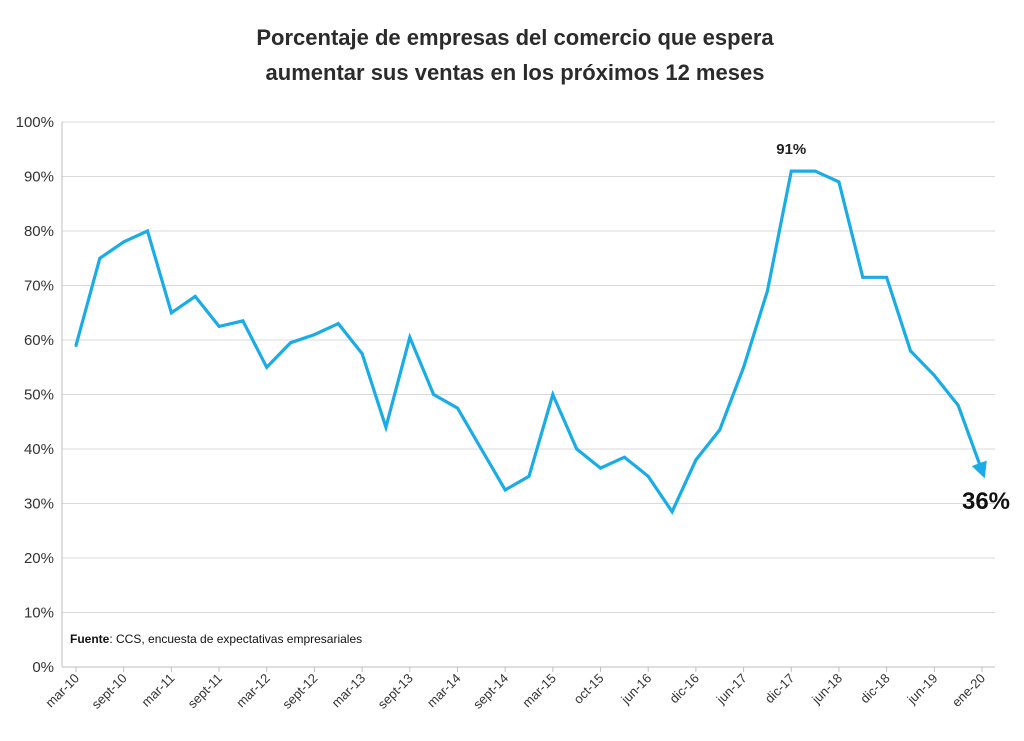  I want to click on y-axis: 0% 10% 20% 30% 40% 50% 60% 70% 80% 90% 100%, so click(39, 395).